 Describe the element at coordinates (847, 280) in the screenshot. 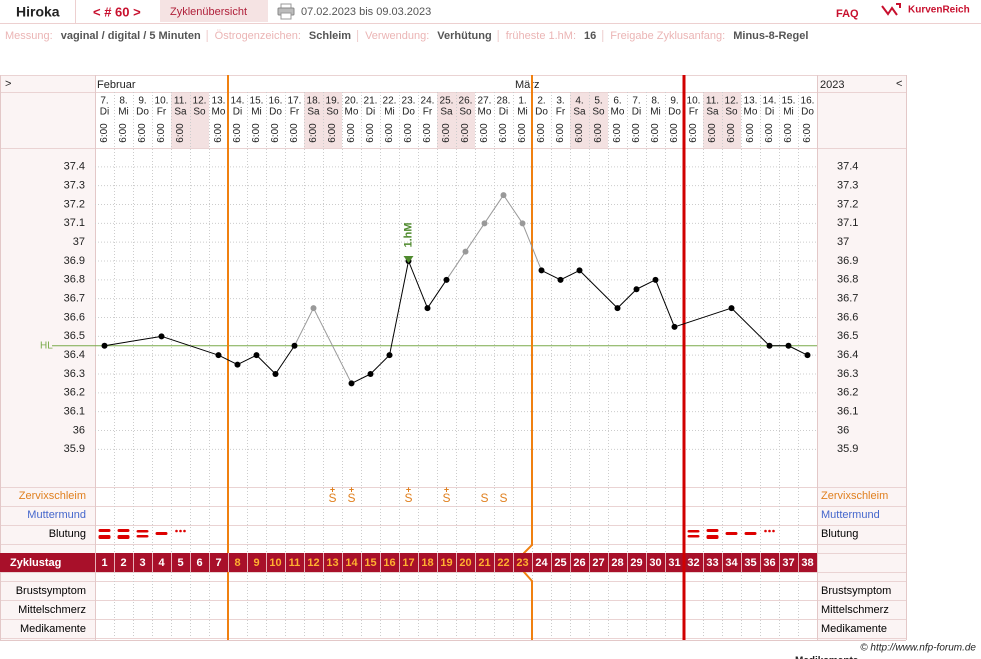

I see `y-tick-label-right: 36.8` at that location.